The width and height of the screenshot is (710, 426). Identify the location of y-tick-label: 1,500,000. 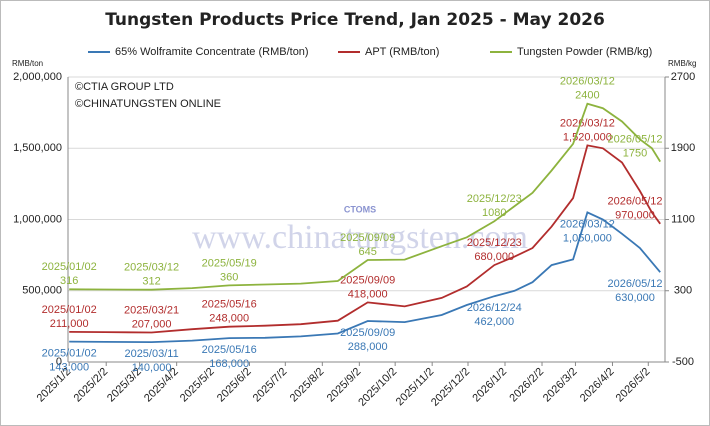
(37, 148).